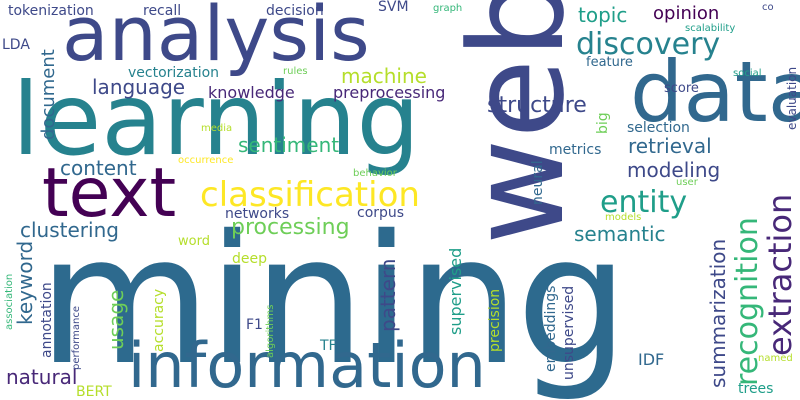  What do you see at coordinates (194, 241) in the screenshot?
I see `word-word: word` at bounding box center [194, 241].